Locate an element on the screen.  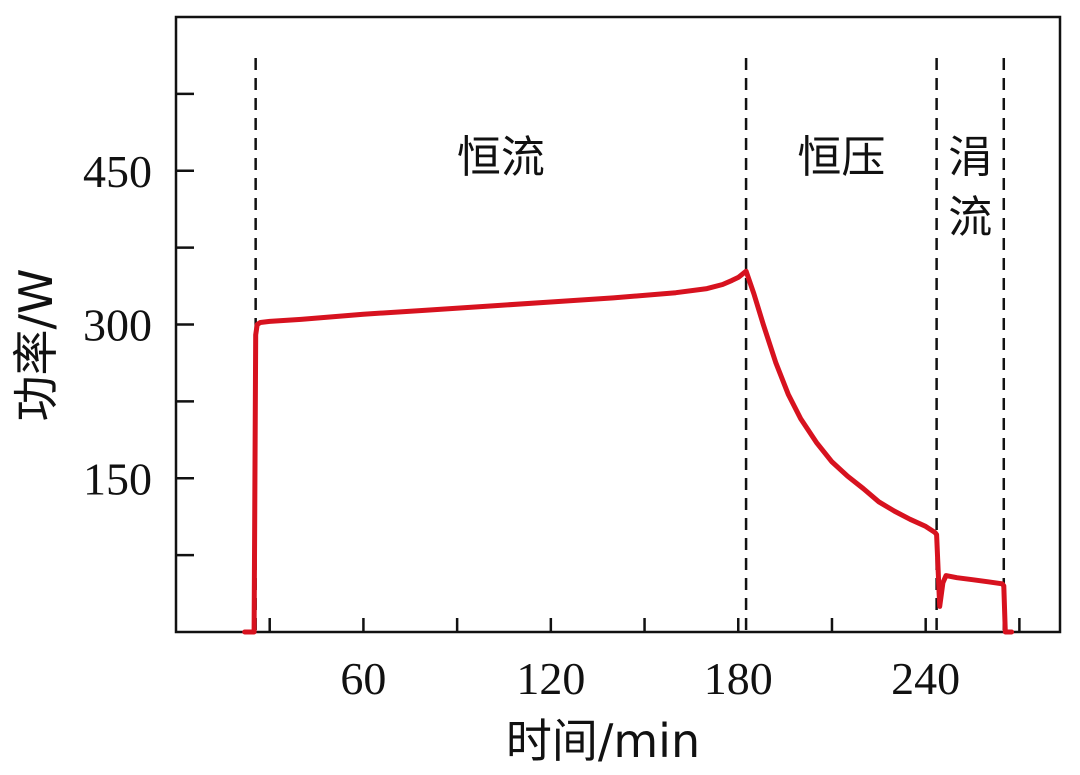
y-tick-label: 300 is located at coordinates (117, 325).